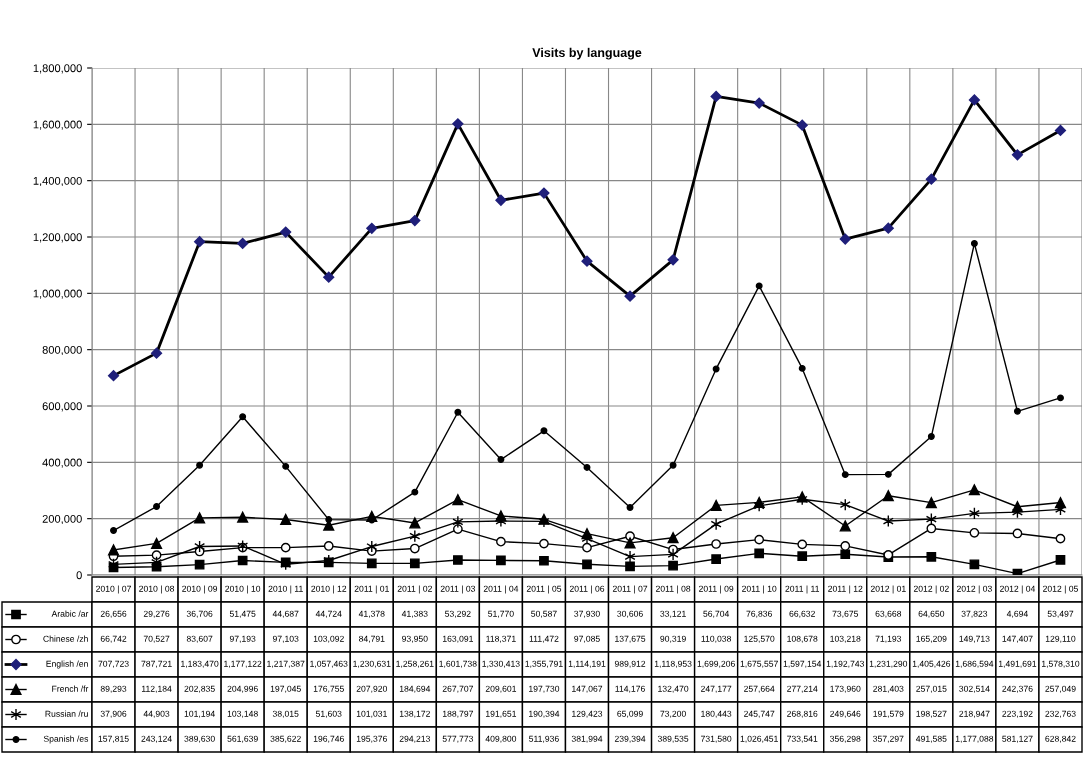  What do you see at coordinates (587, 53) in the screenshot?
I see `chart-title: Visits by language` at bounding box center [587, 53].